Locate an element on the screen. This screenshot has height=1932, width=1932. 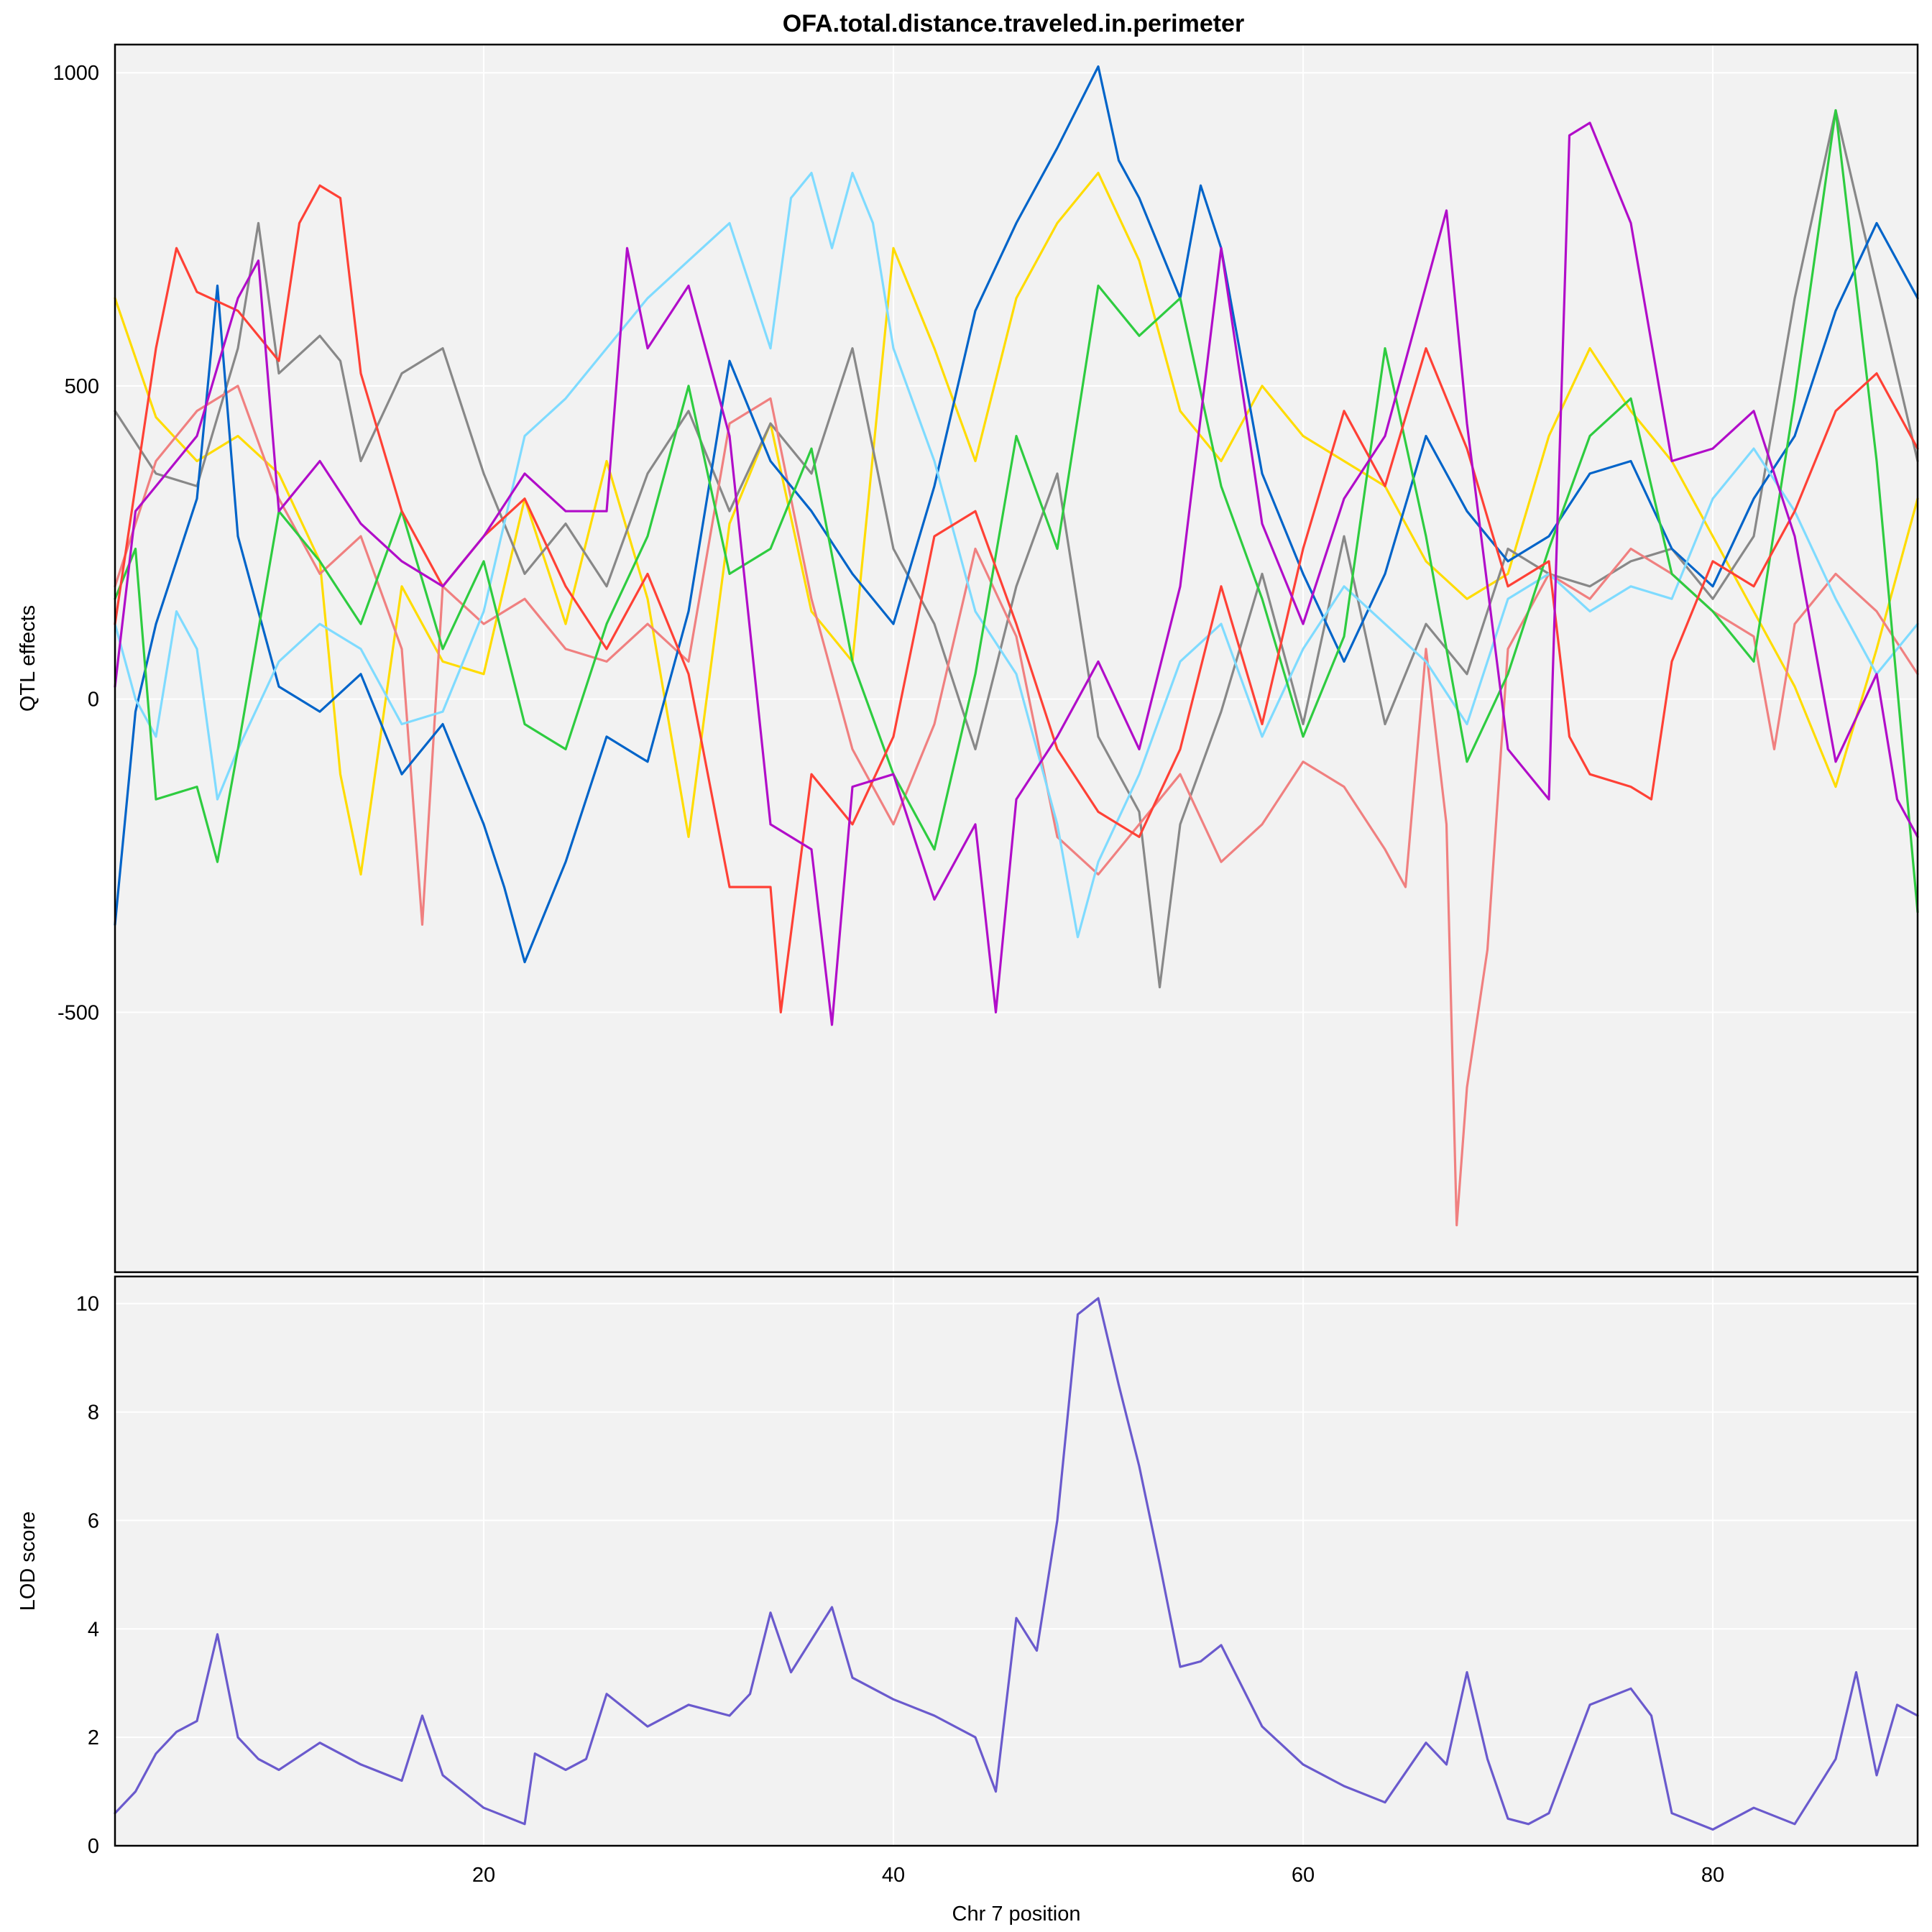
x-tick-label: 20 is located at coordinates (483, 1875).